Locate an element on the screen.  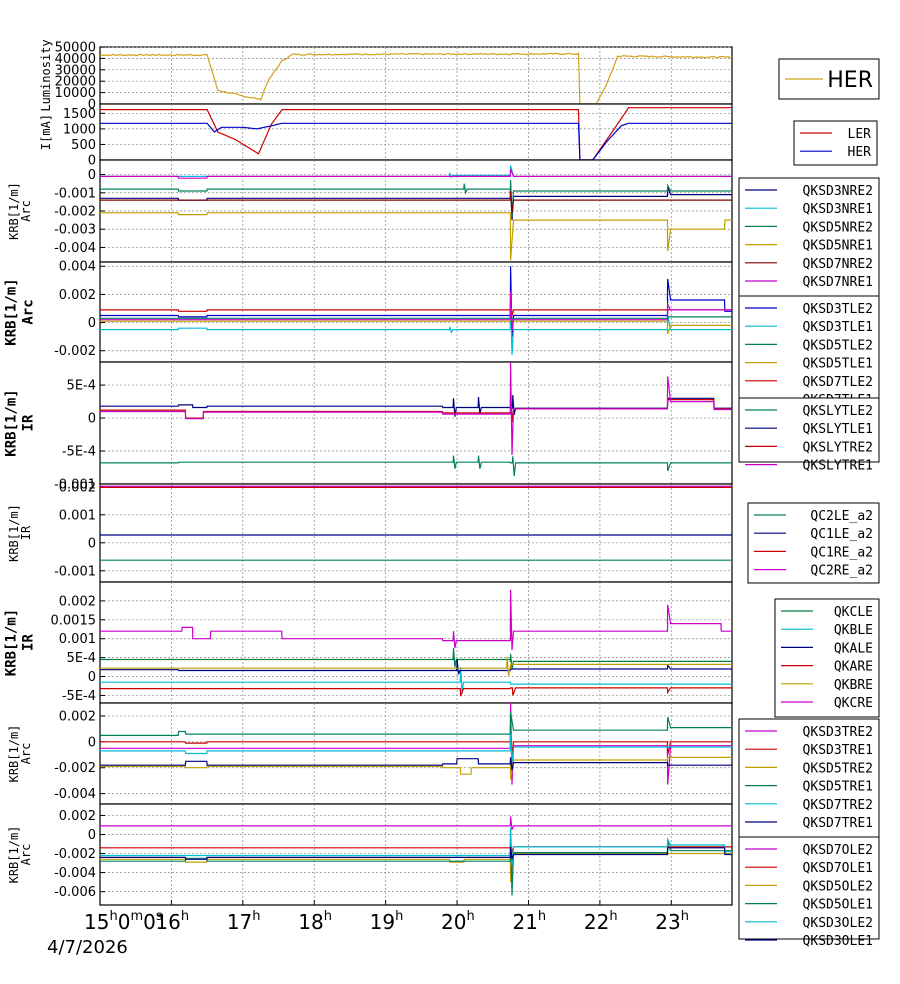
svg-text: 18h is located at coordinates (315, 921).